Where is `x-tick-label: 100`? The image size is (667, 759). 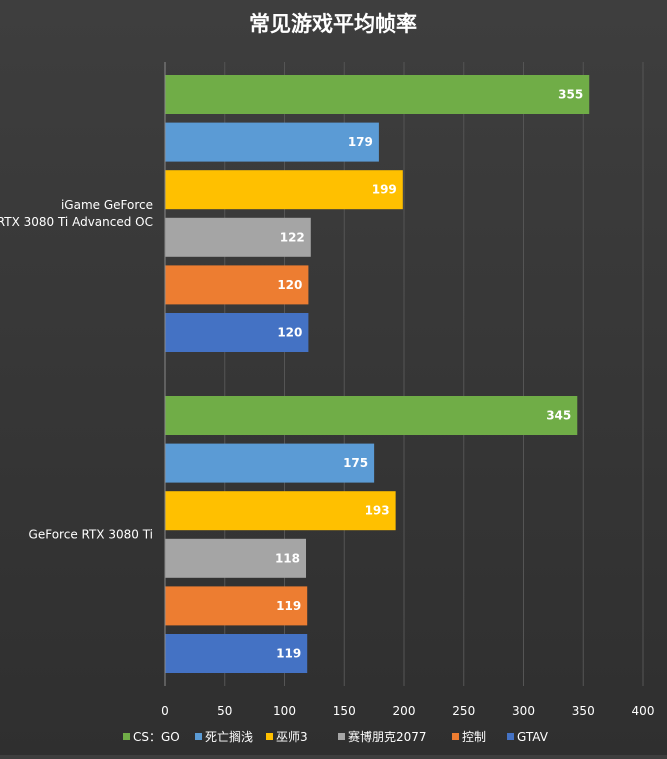
x-tick-label: 100 is located at coordinates (284, 711).